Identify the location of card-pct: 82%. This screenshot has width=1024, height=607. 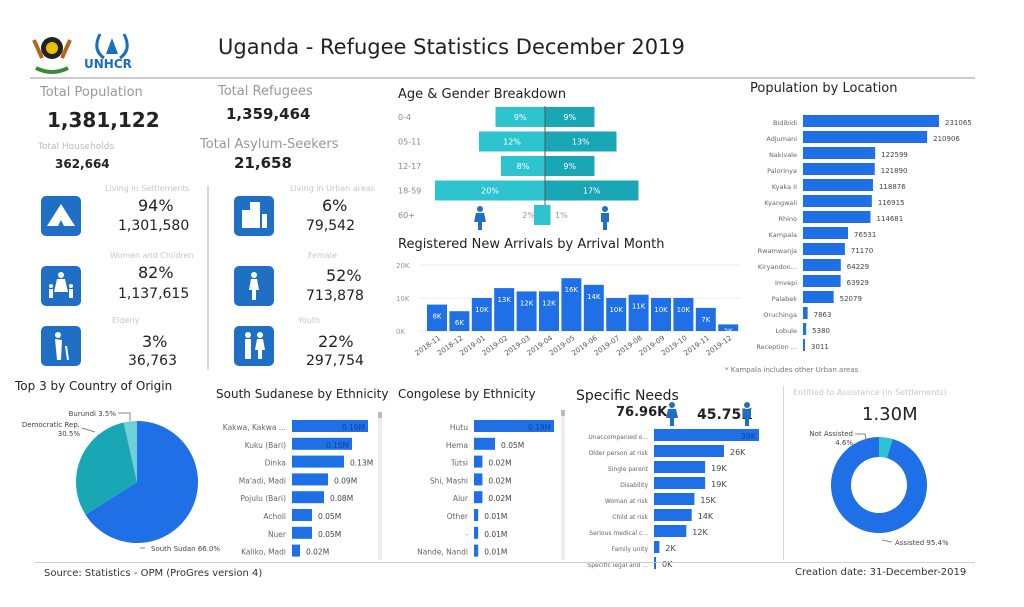
(156, 272).